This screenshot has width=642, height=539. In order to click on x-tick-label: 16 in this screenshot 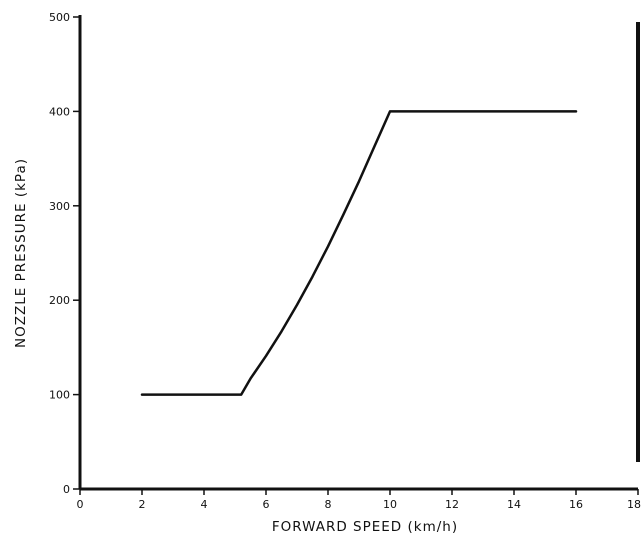, I will do `click(576, 504)`.